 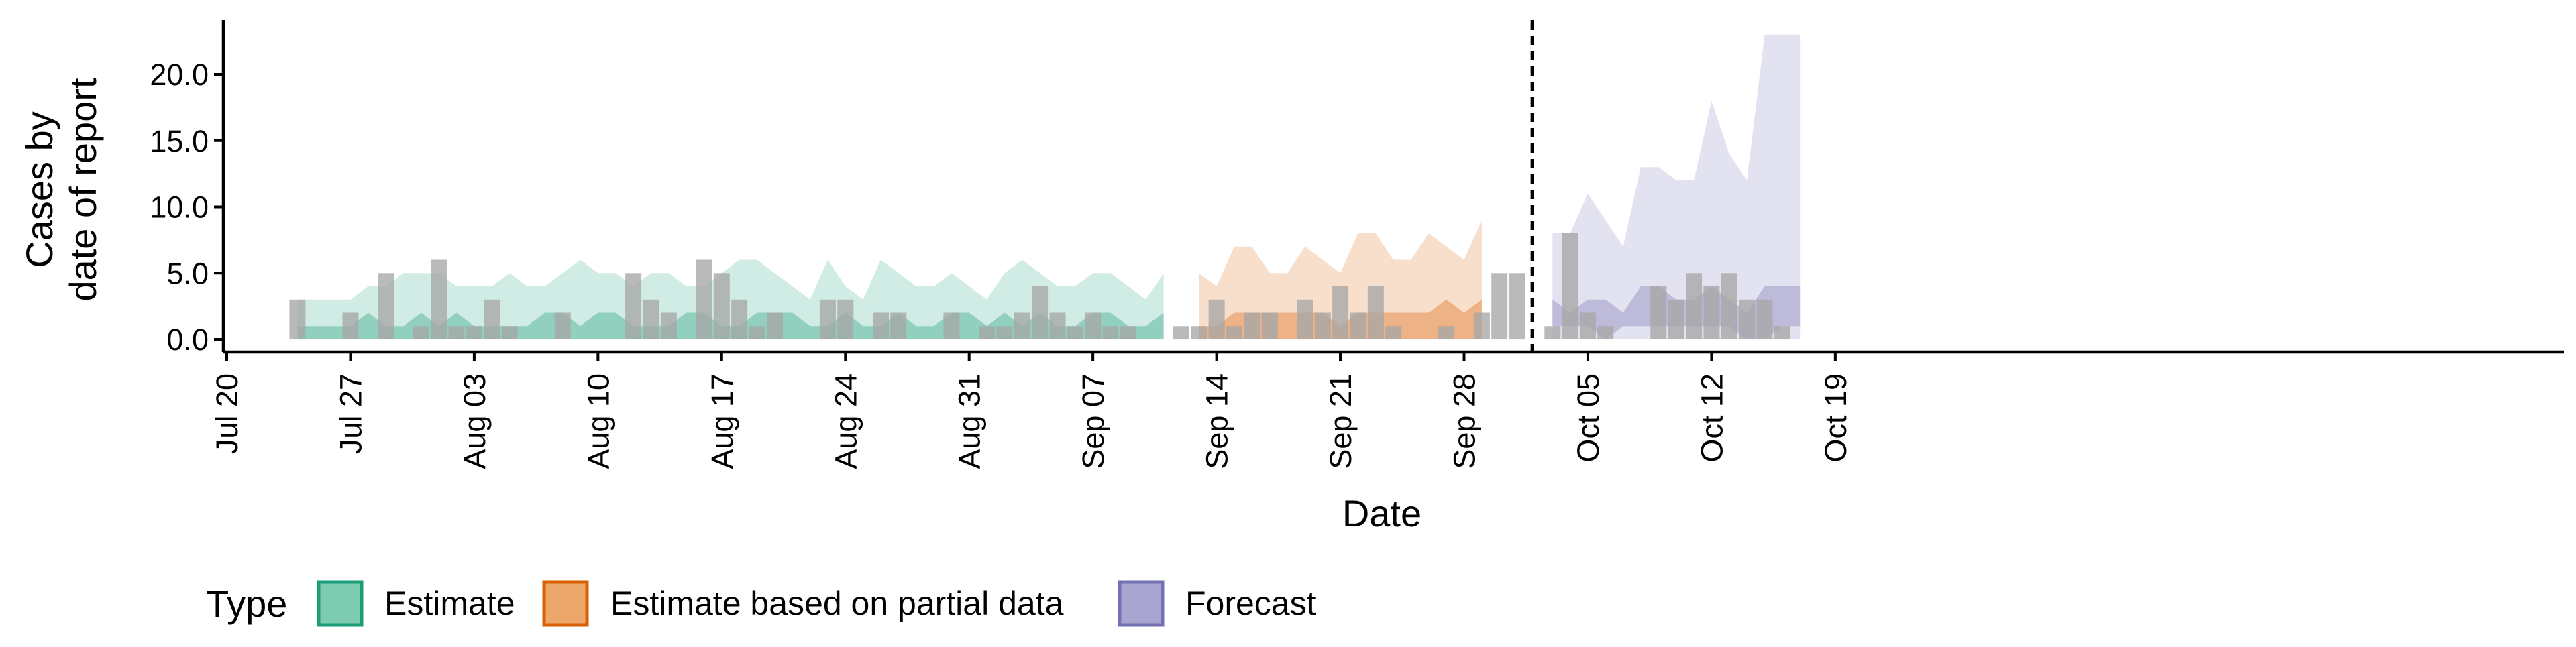 I want to click on x-tick-label: Aug 03, so click(x=475, y=421).